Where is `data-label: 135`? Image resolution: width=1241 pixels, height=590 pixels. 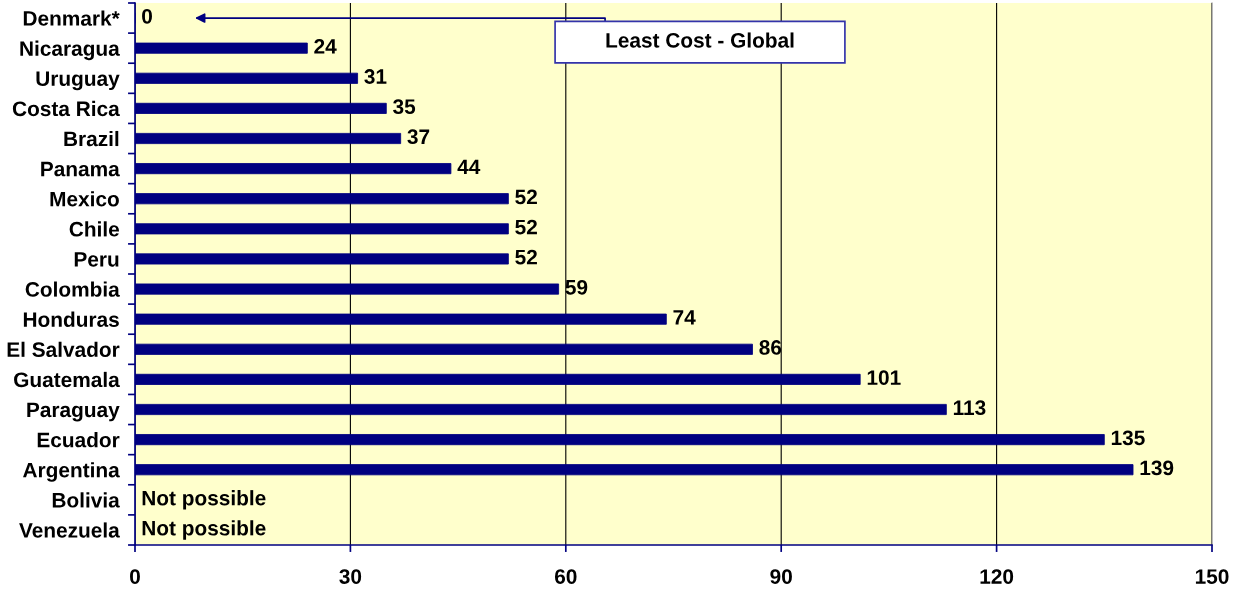
data-label: 135 is located at coordinates (1128, 438).